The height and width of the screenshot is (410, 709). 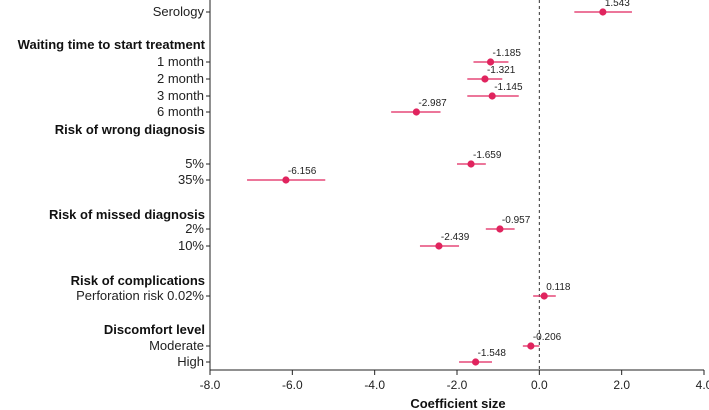 What do you see at coordinates (547, 337) in the screenshot?
I see `value-label: -0.206` at bounding box center [547, 337].